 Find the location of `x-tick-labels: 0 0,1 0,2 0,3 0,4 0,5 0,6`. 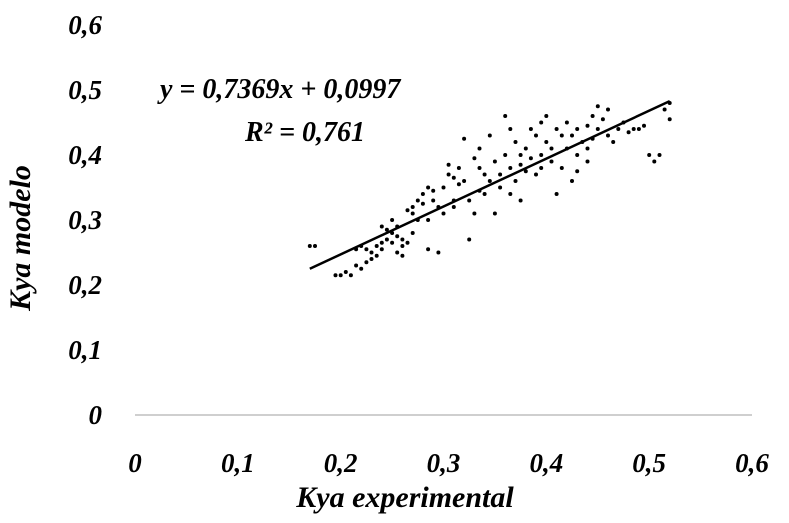

x-tick-labels: 0 0,1 0,2 0,3 0,4 0,5 0,6 is located at coordinates (448, 463).